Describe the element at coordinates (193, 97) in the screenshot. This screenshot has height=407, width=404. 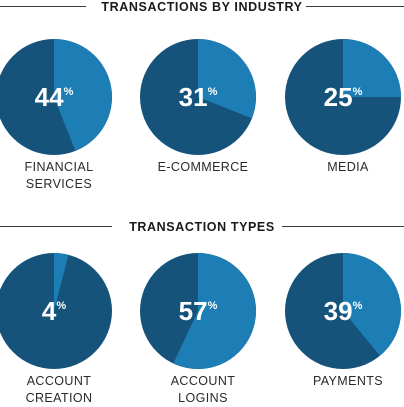
I see `pie-value-number: 31` at that location.